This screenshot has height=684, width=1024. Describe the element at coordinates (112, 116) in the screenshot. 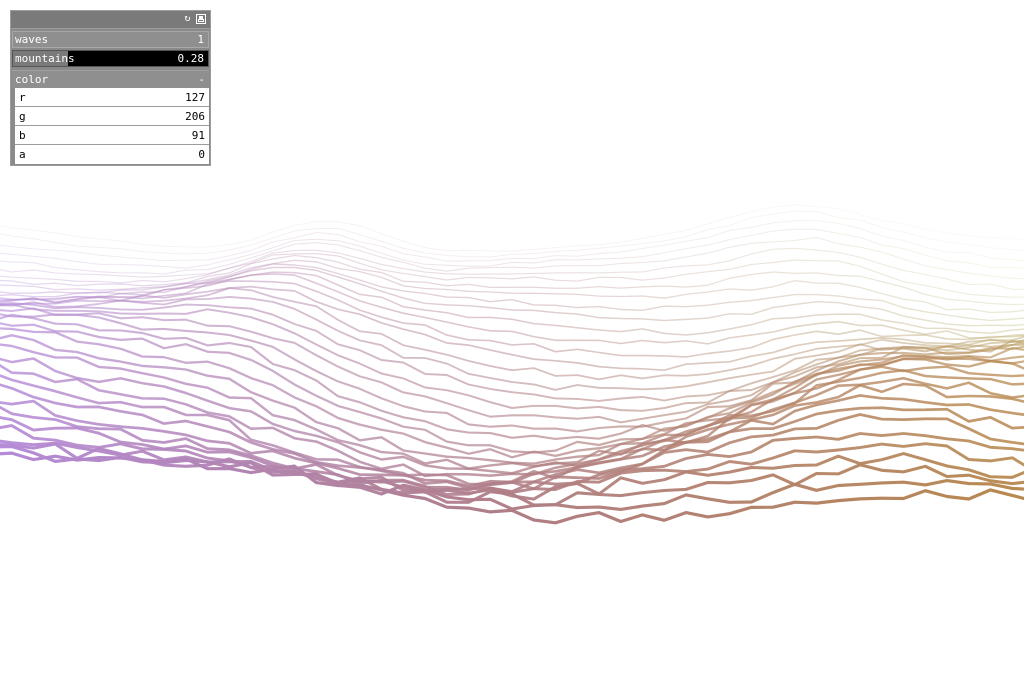

I see `color-g-field: g 206` at that location.